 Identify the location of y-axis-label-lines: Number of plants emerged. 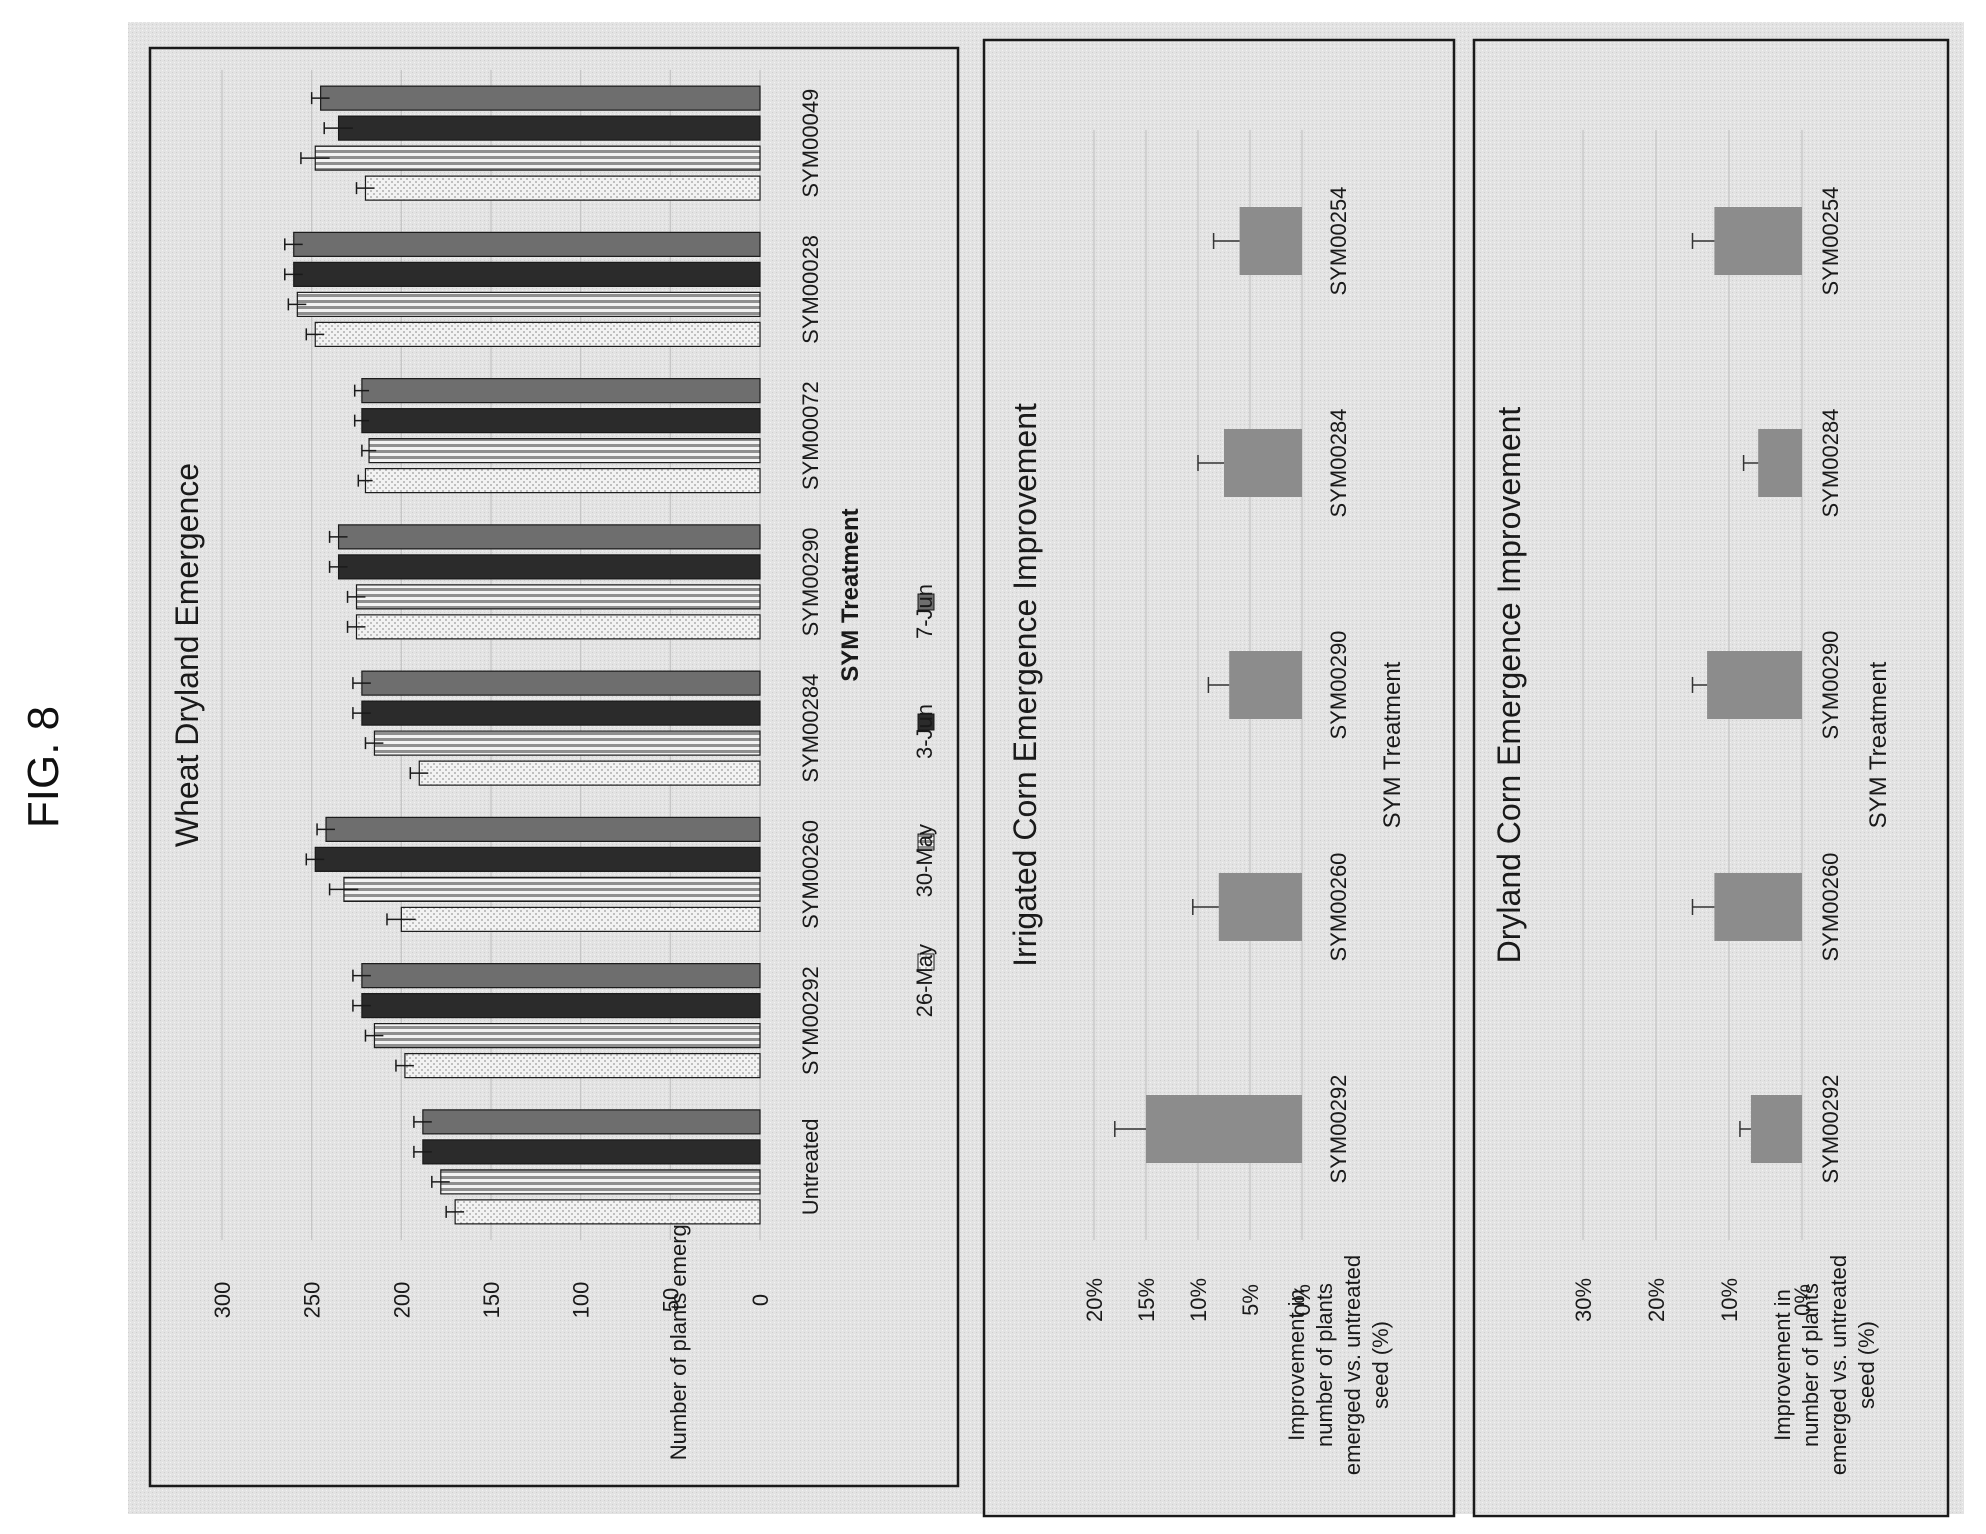
(678, 1330).